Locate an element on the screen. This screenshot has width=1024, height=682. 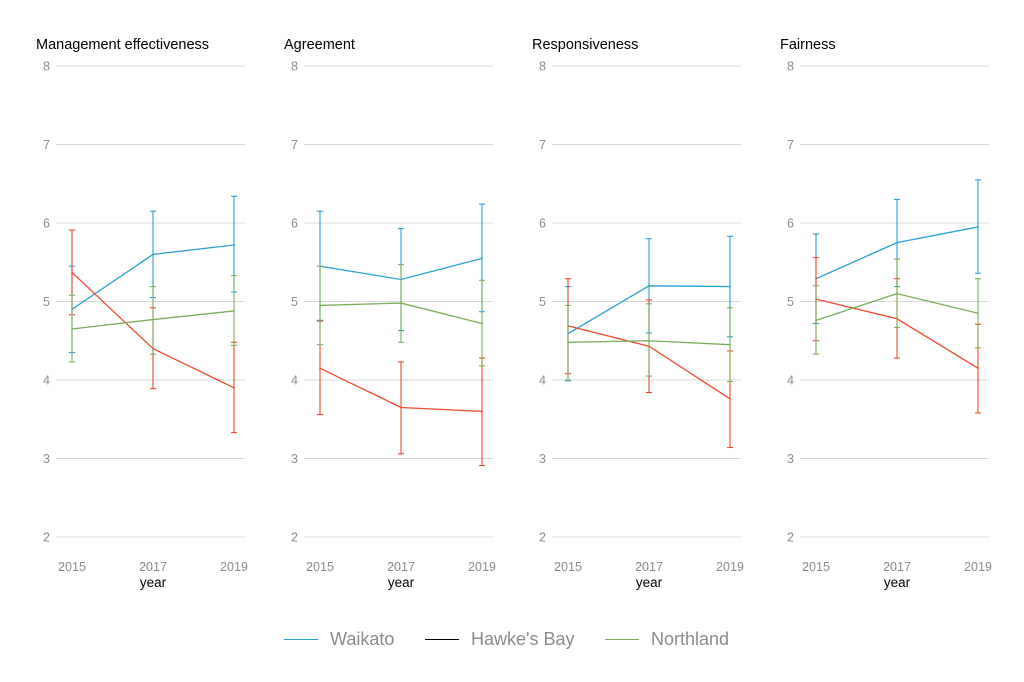
series-hawke-s-bay is located at coordinates (153, 331).